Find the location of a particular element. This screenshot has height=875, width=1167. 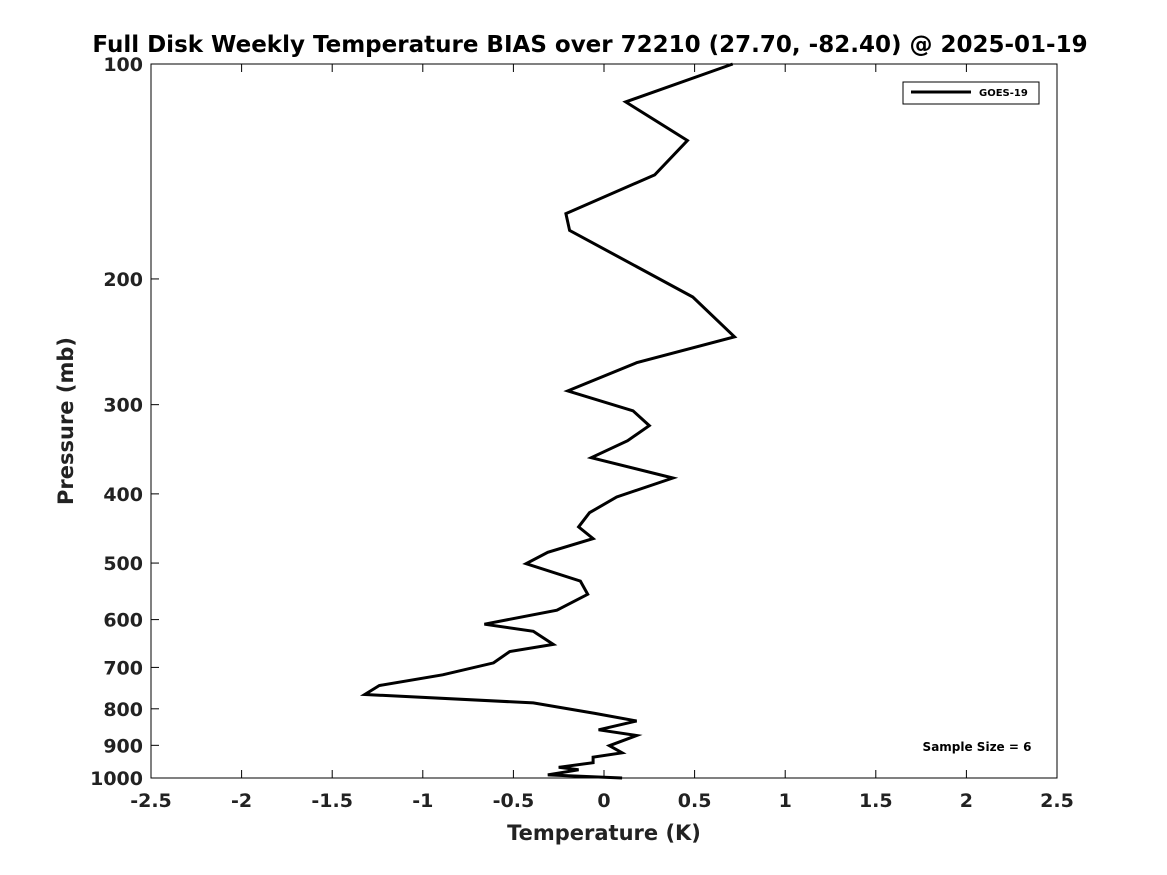

y-tick-label: 300 is located at coordinates (123, 406).